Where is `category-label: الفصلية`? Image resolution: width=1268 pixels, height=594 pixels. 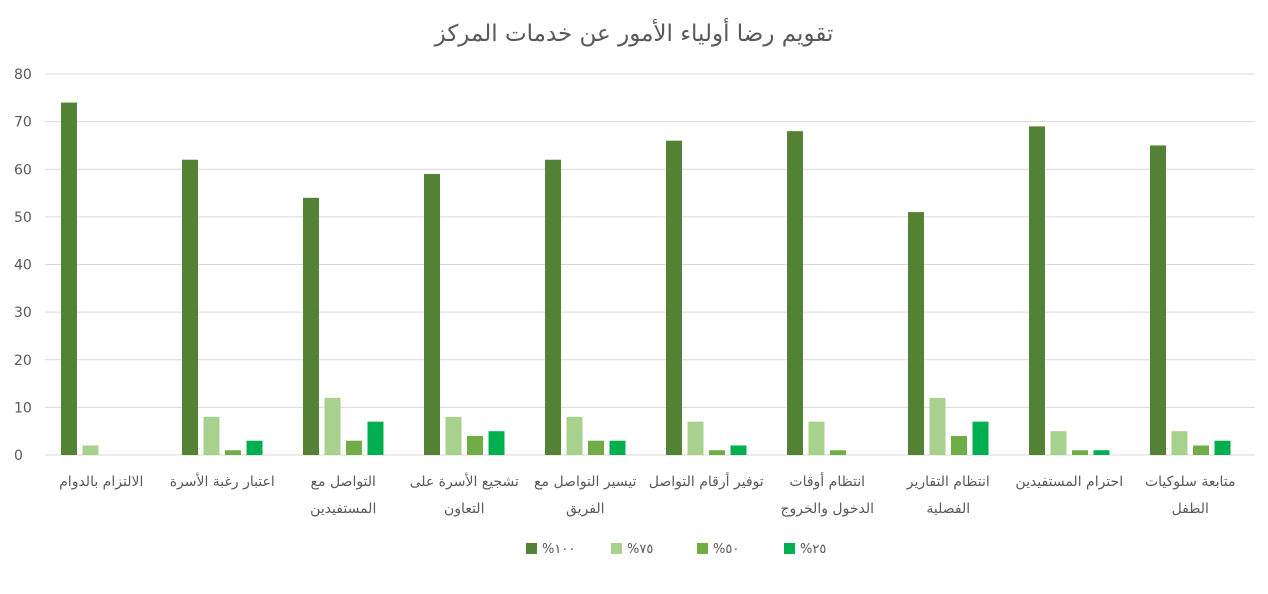
category-label: الفصلية is located at coordinates (948, 509).